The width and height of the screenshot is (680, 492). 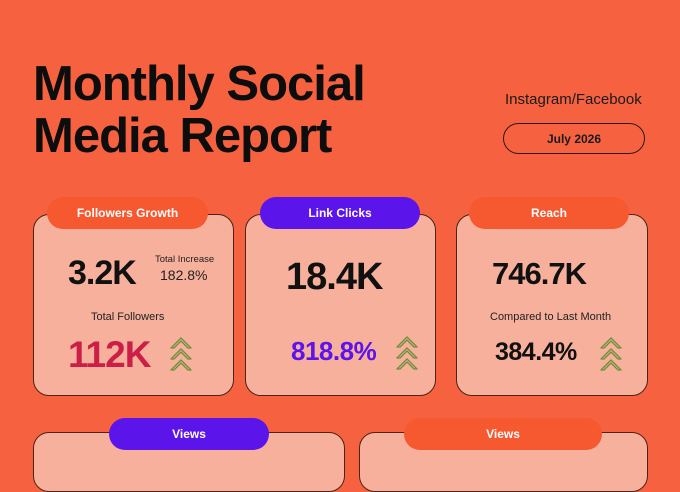 What do you see at coordinates (133, 305) in the screenshot?
I see `followers-growth-card` at bounding box center [133, 305].